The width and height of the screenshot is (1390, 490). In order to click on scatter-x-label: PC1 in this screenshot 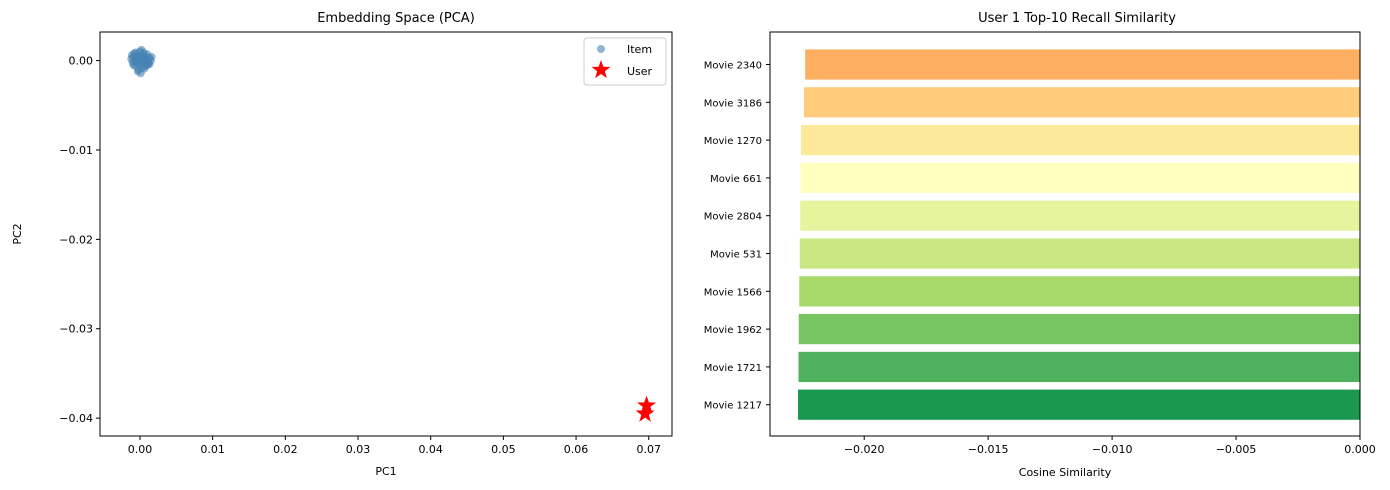, I will do `click(385, 471)`.